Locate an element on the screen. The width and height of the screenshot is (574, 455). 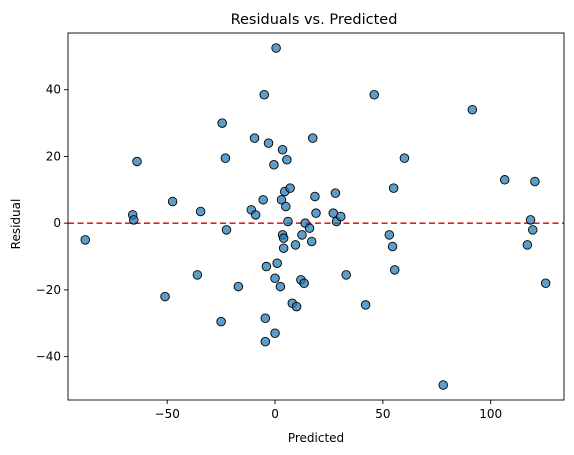
y-tick-label: −20 is located at coordinates (48, 290).